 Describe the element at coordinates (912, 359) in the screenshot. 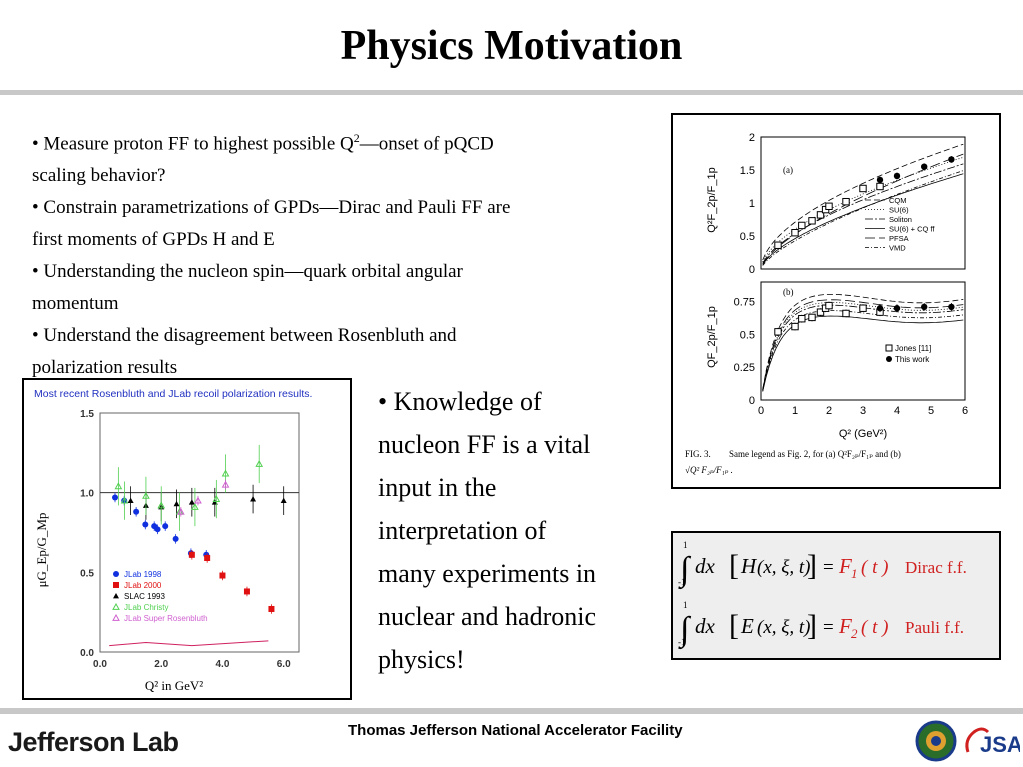

I see `legend-entry: This work` at that location.